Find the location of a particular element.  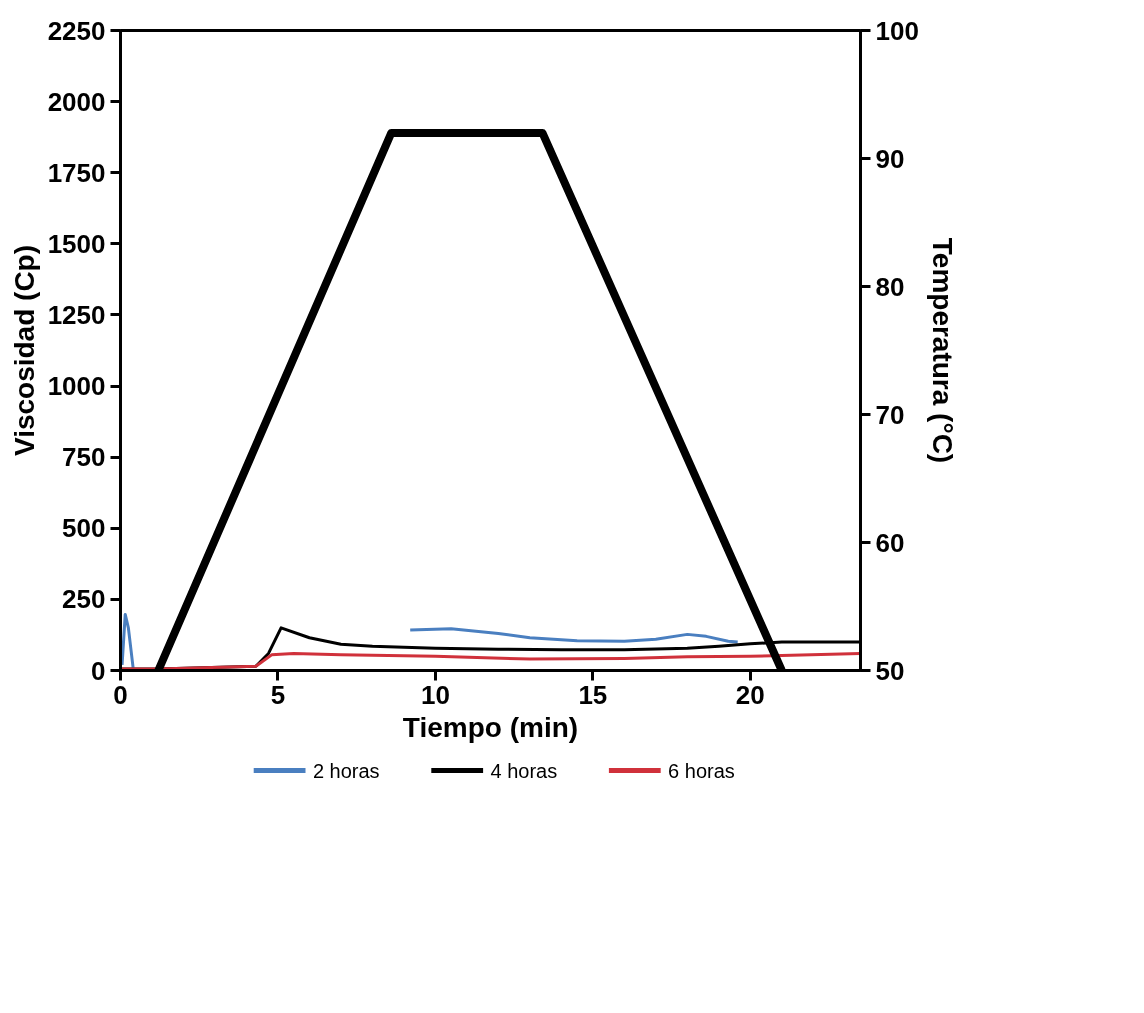

y2-tick-label: 50 is located at coordinates (890, 670).